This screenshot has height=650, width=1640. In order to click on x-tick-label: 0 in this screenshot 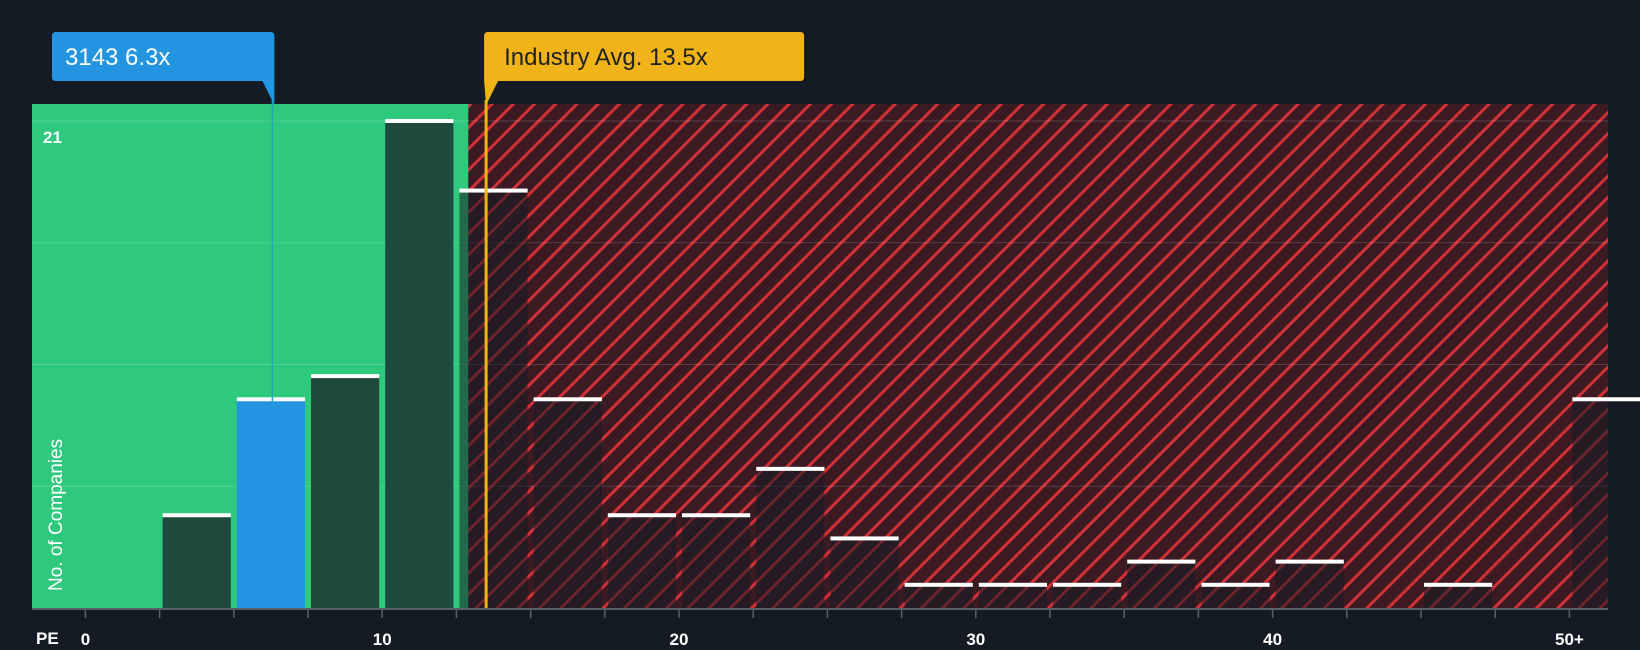, I will do `click(85, 639)`.